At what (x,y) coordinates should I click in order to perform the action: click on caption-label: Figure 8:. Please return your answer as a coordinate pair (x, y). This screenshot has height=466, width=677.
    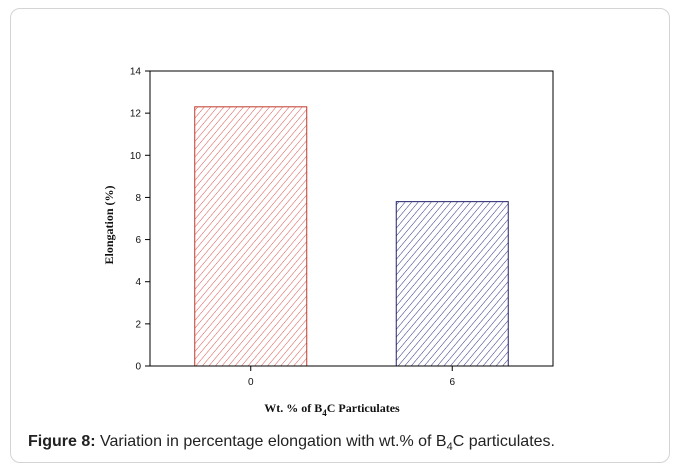
    Looking at the image, I should click on (62, 441).